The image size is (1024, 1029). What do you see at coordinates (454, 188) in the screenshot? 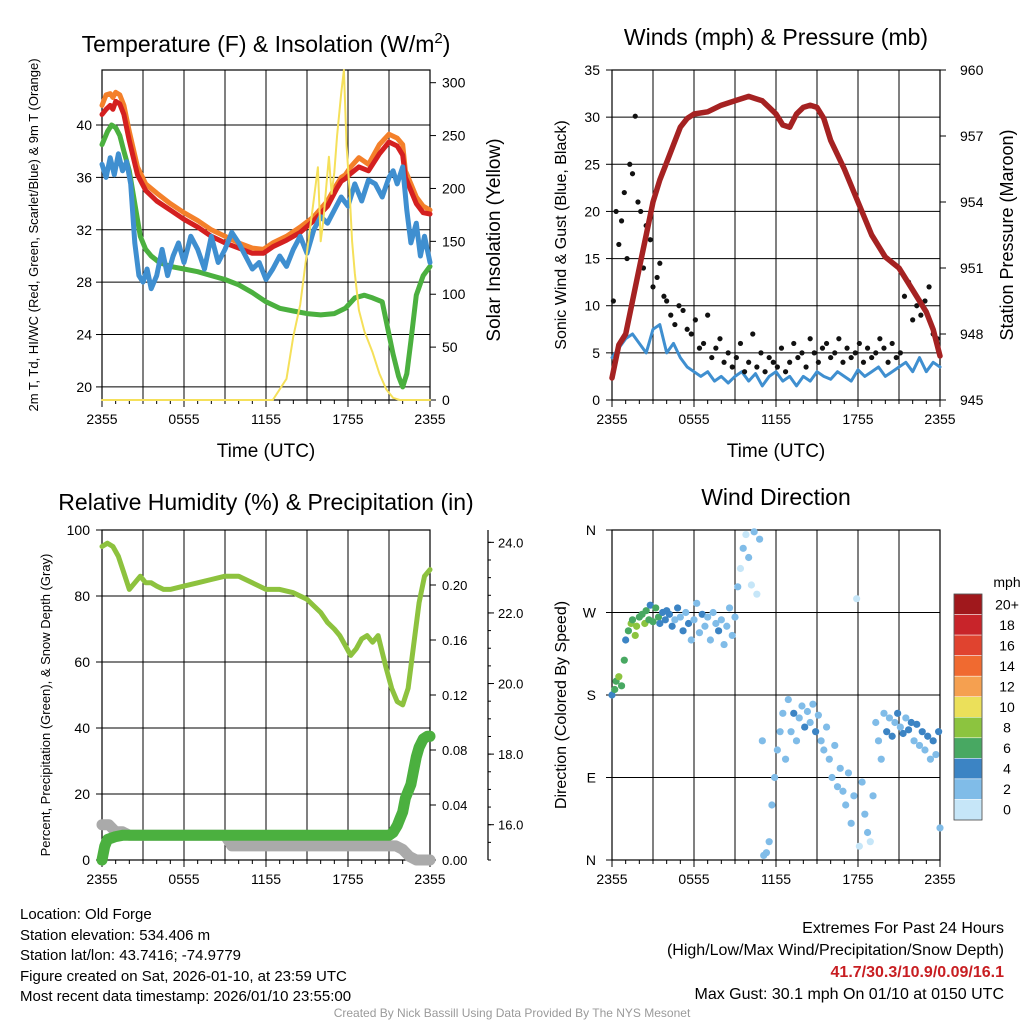
I see `temperature-y2tick-label: 200` at bounding box center [454, 188].